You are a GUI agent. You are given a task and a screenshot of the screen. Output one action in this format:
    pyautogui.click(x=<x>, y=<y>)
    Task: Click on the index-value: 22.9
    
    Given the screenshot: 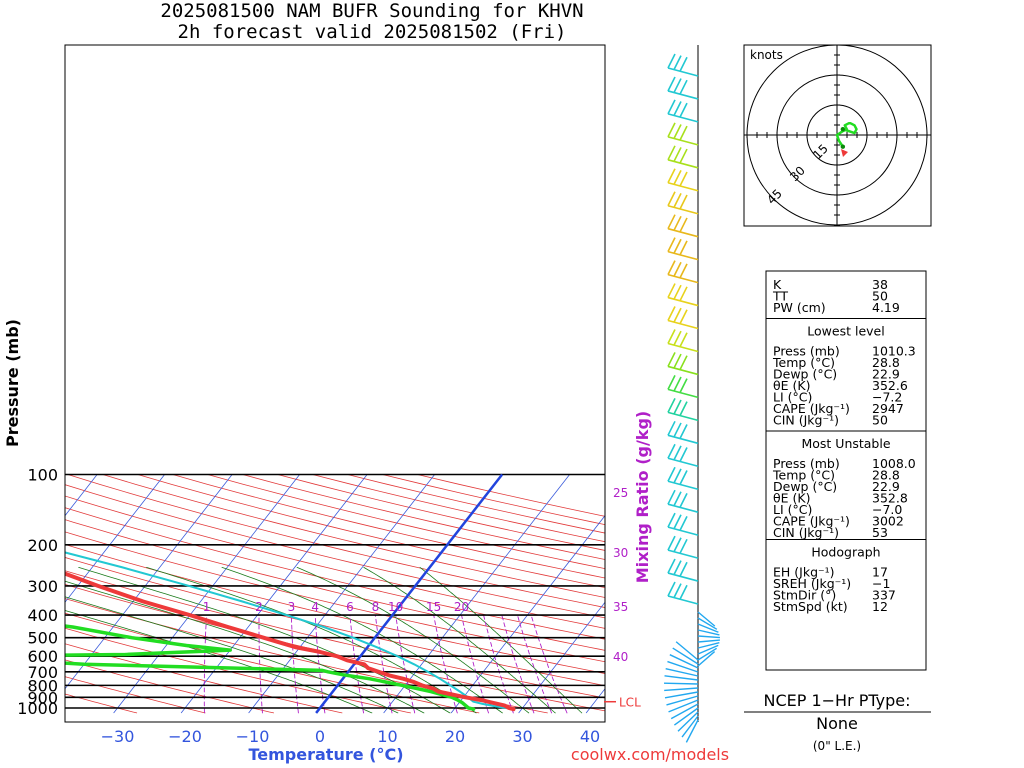 What is the action you would take?
    pyautogui.click(x=886, y=486)
    